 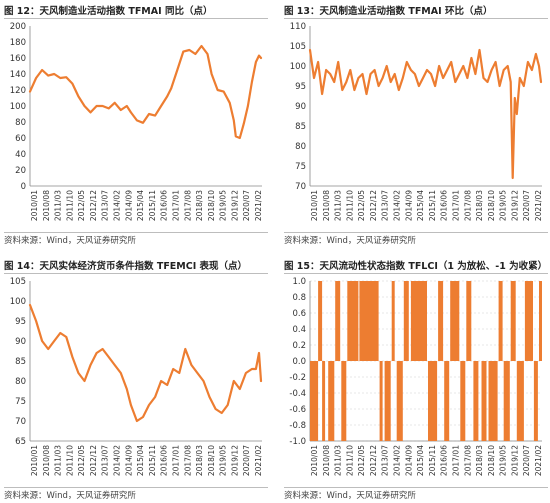 What do you see at coordinates (338, 205) in the screenshot?
I see `x-tick-label: 2011/03` at bounding box center [338, 205].